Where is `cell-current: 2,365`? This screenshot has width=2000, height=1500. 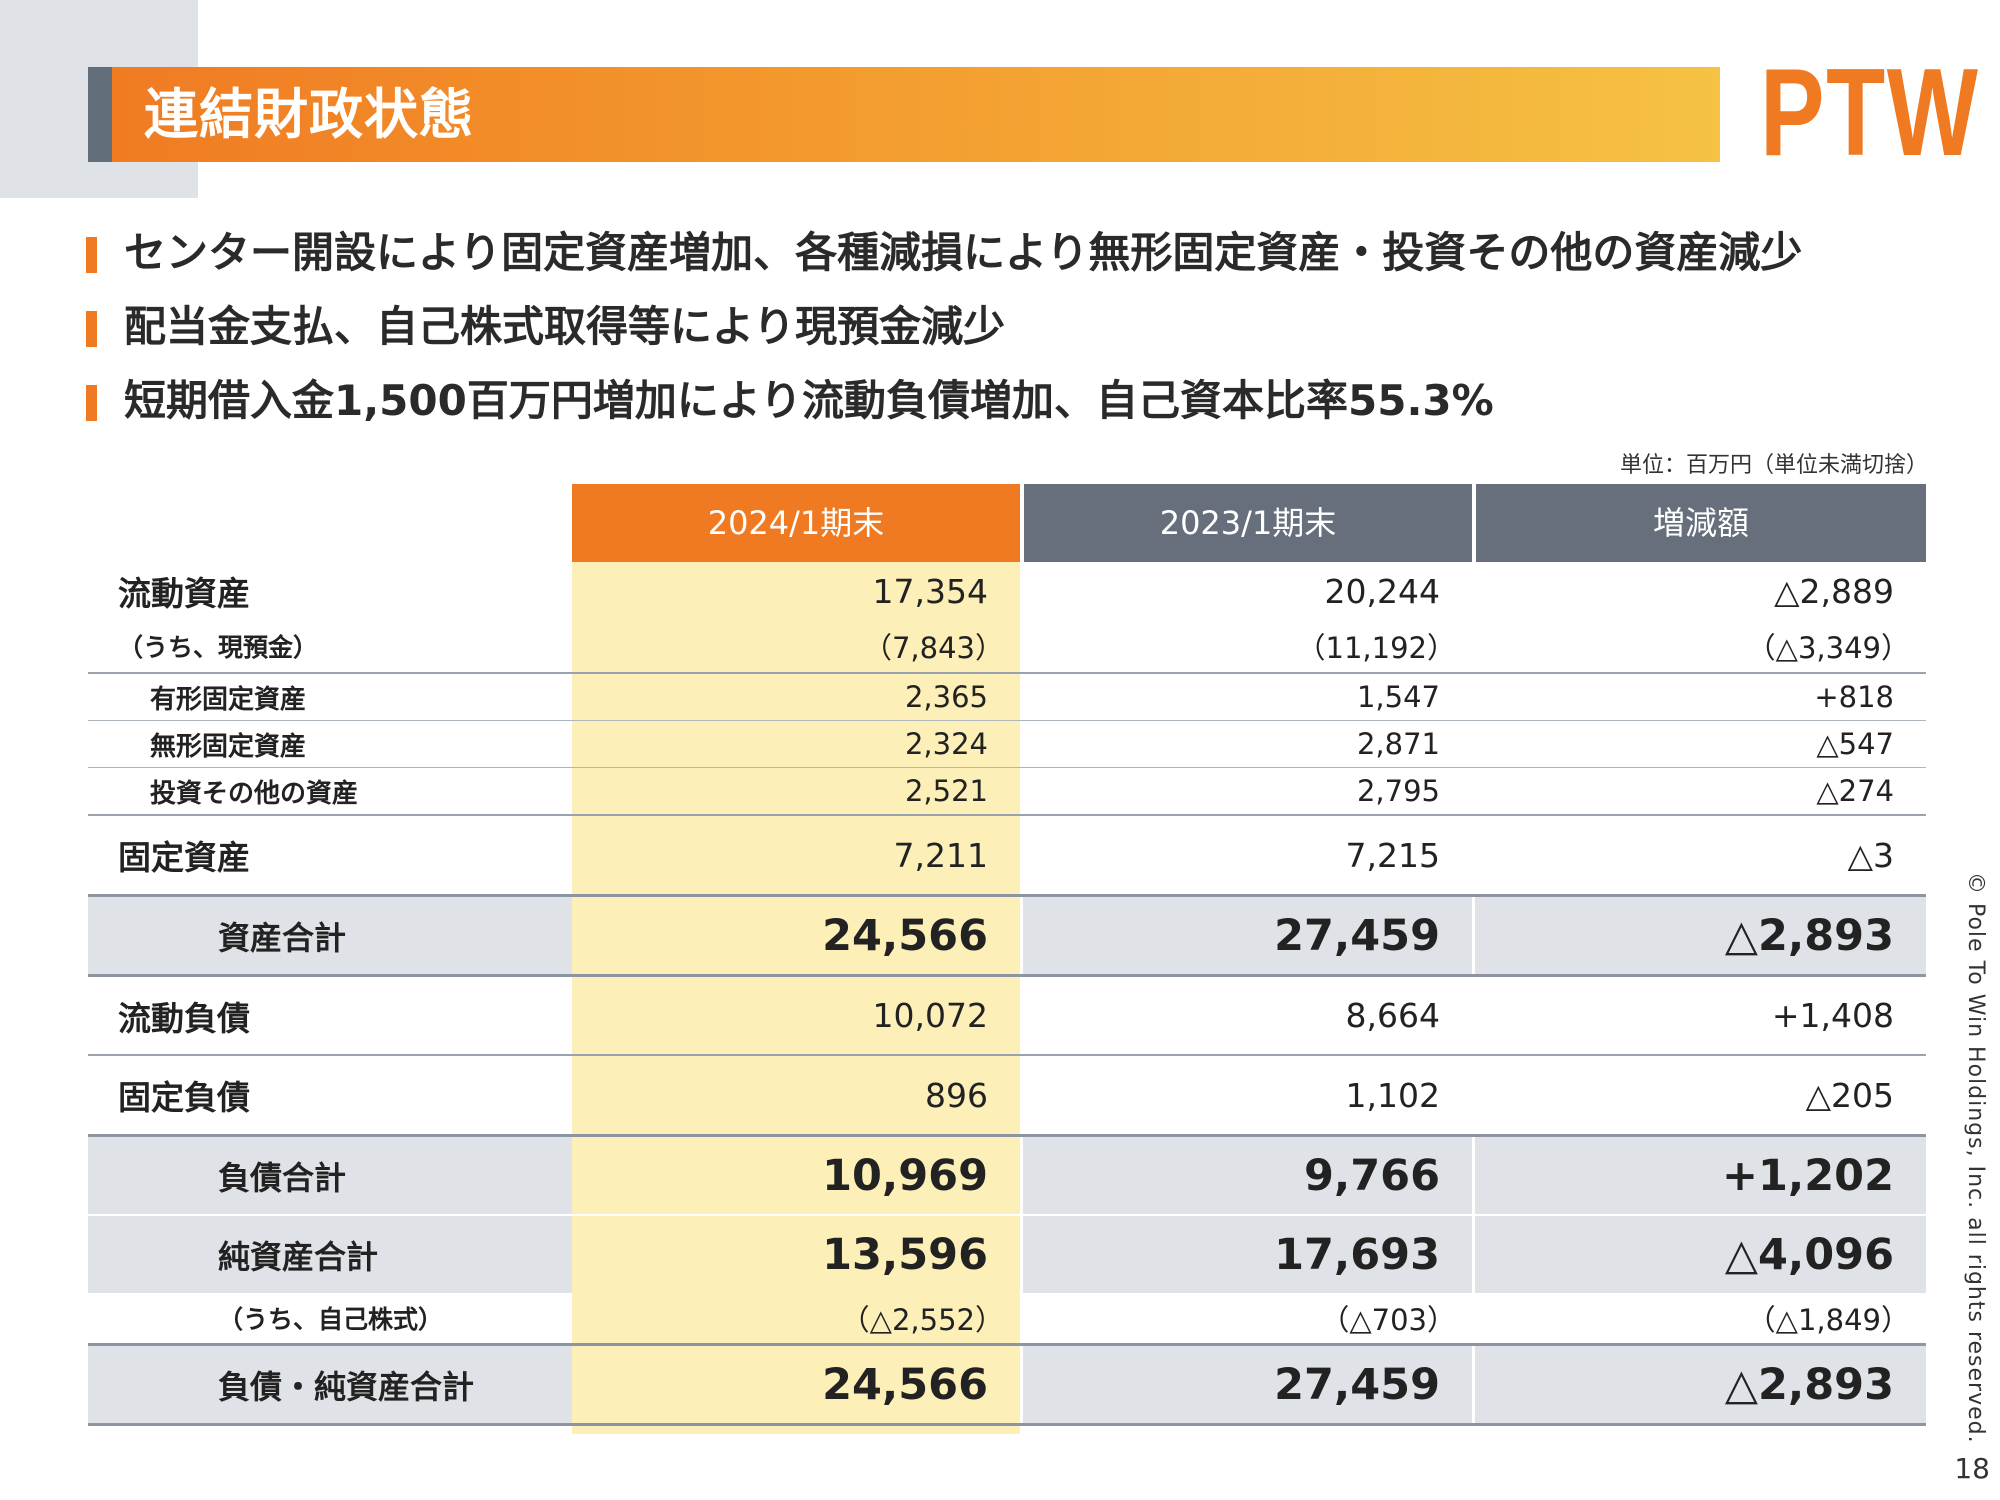 cell-current: 2,365 is located at coordinates (946, 697).